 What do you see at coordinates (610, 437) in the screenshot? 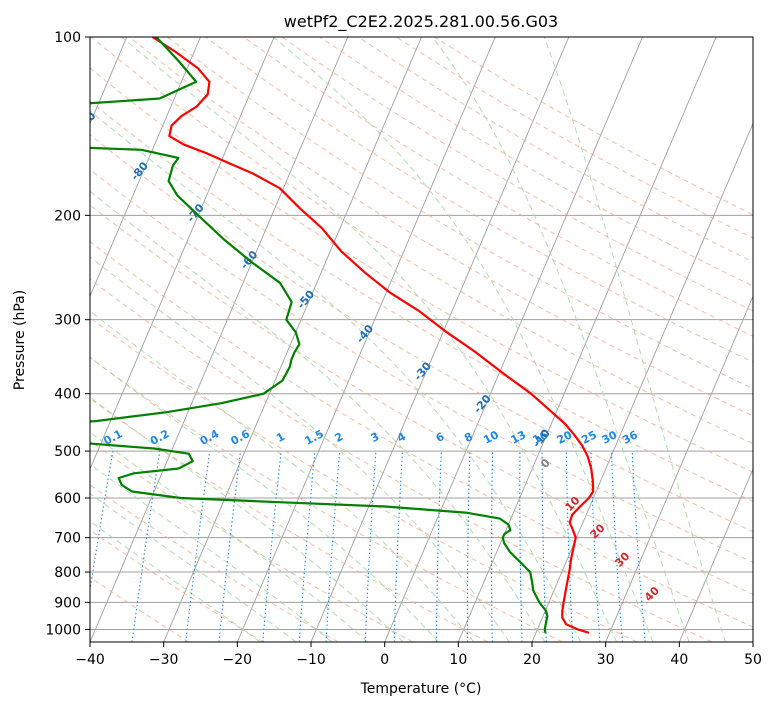
I see `mixing-ratio-label: 30` at bounding box center [610, 437].